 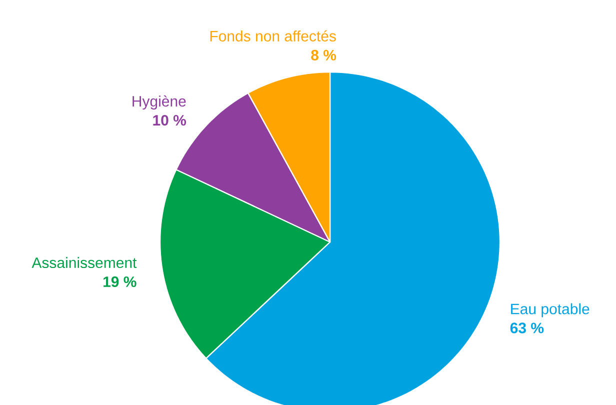 What do you see at coordinates (159, 102) in the screenshot?
I see `slice-label: Hygiène` at bounding box center [159, 102].